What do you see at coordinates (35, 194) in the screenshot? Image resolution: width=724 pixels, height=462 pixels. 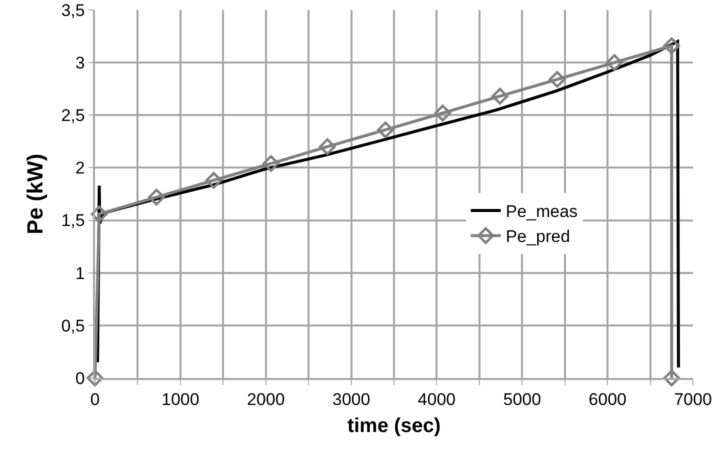 I see `y-axis-title: Pe (kW)` at bounding box center [35, 194].